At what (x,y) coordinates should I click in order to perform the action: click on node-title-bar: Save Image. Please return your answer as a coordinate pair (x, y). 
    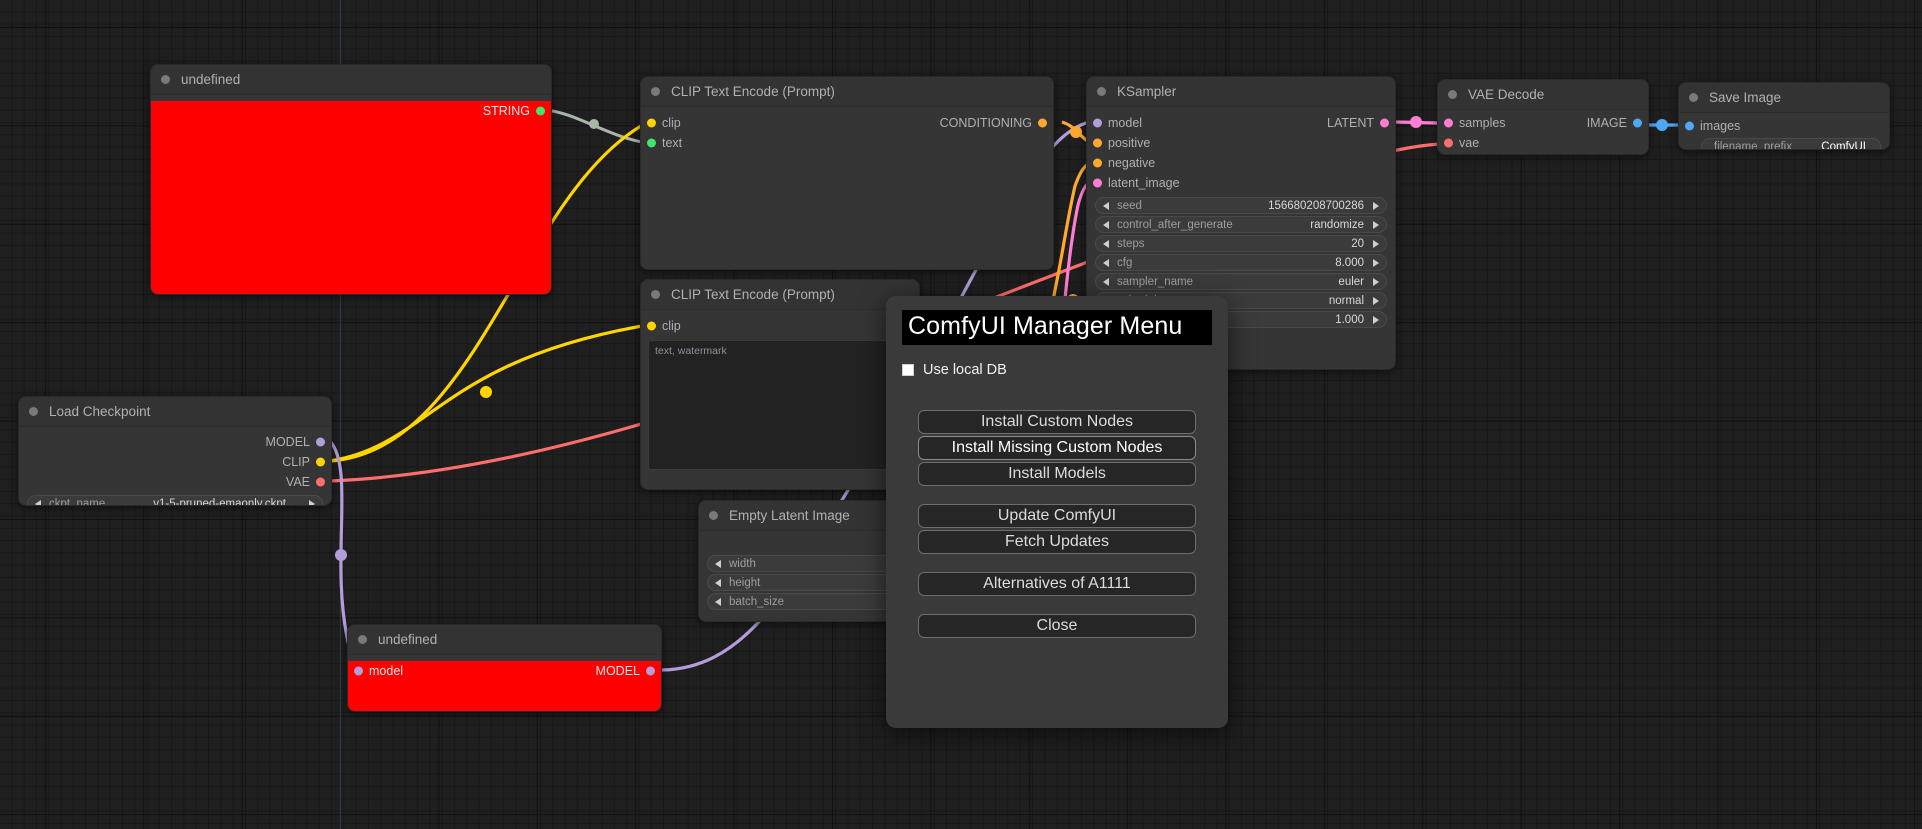
    Looking at the image, I should click on (1784, 98).